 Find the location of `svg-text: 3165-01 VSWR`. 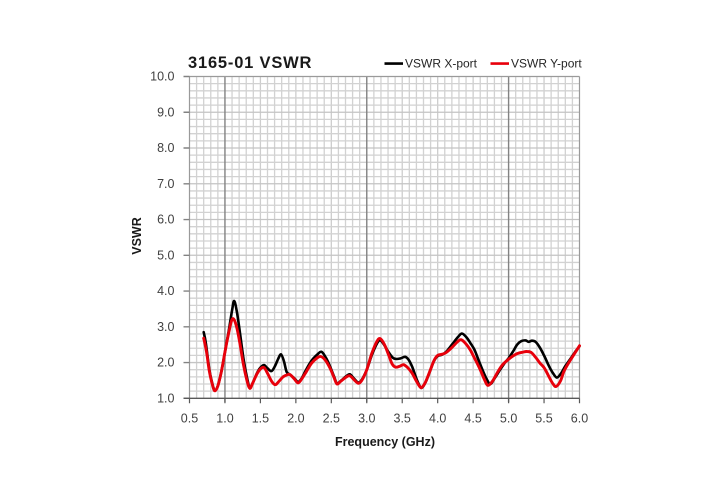

svg-text: 3165-01 VSWR is located at coordinates (250, 63).